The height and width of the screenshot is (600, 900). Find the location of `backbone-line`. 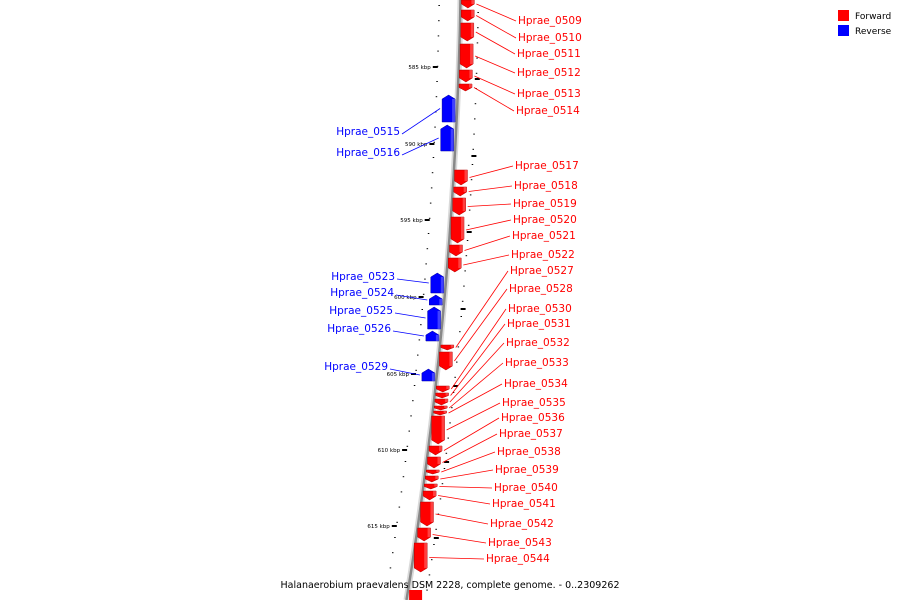

backbone-line is located at coordinates (433, 300).